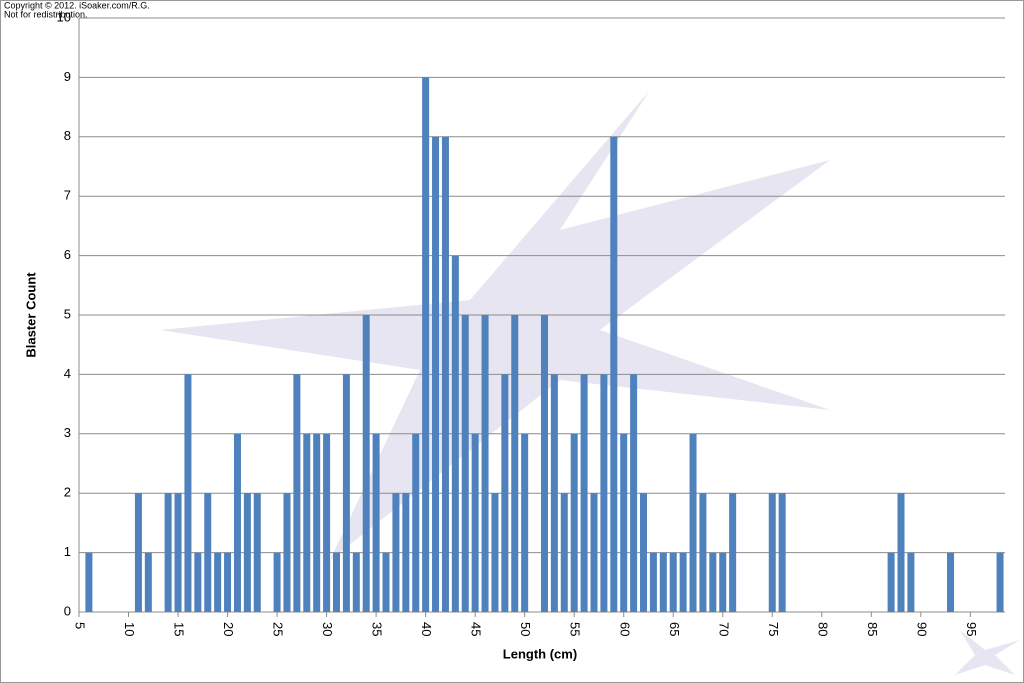  What do you see at coordinates (46, 14) in the screenshot?
I see `copyright-note: Not for redistribution.` at bounding box center [46, 14].